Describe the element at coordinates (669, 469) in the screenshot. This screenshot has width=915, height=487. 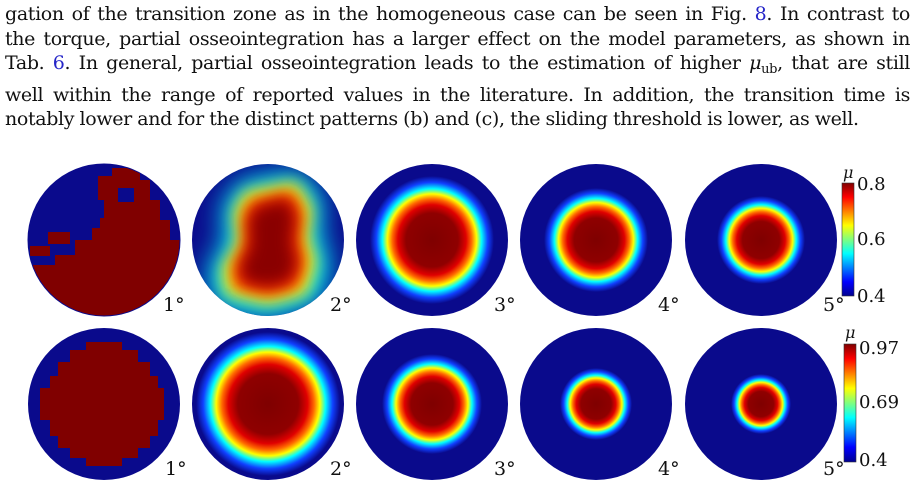
I see `row2-angle-4: 4°` at that location.